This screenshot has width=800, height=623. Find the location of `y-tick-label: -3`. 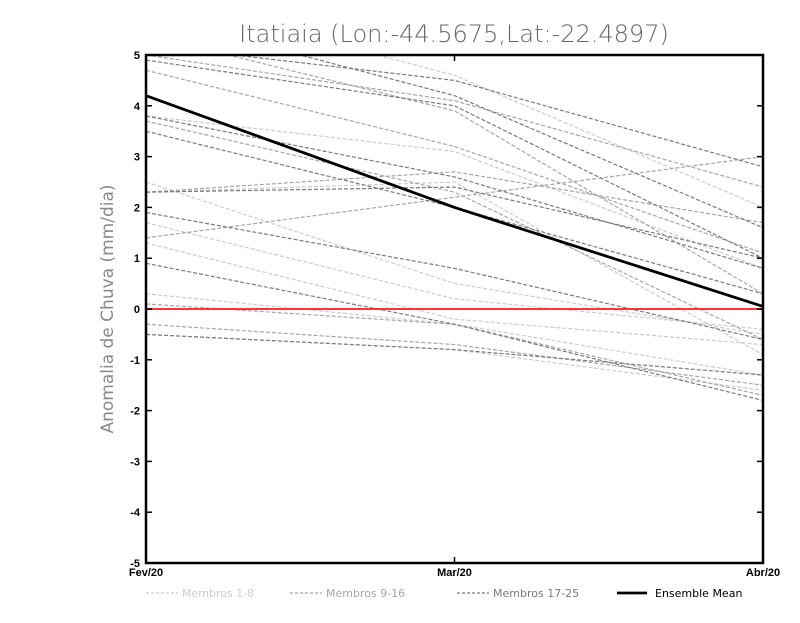

y-tick-label: -3 is located at coordinates (135, 462).